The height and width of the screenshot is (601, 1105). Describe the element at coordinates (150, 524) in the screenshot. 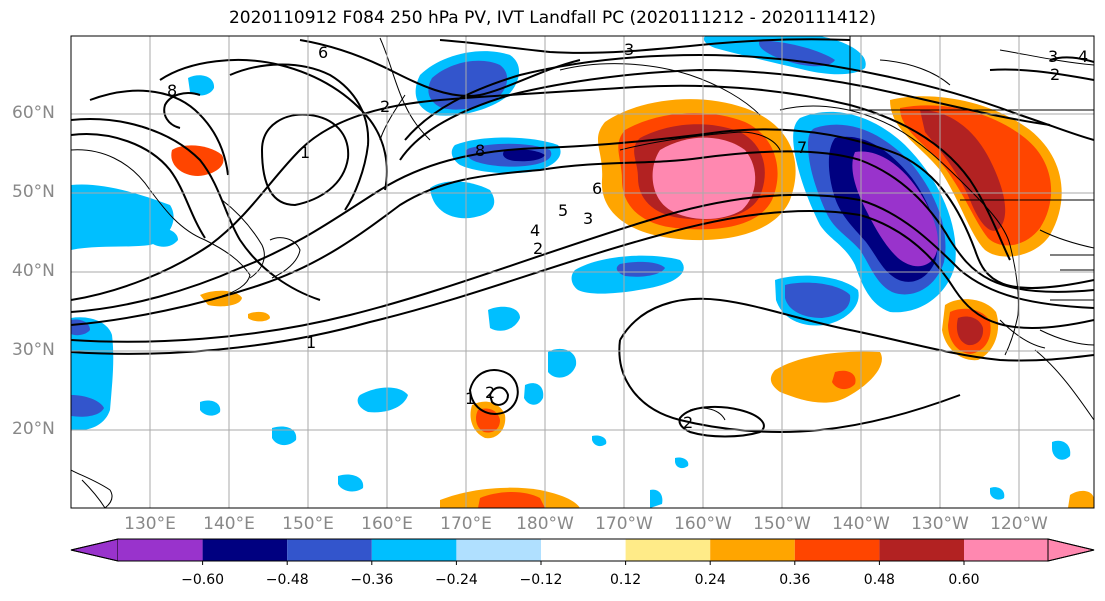

I see `lon-label: 130°E` at that location.